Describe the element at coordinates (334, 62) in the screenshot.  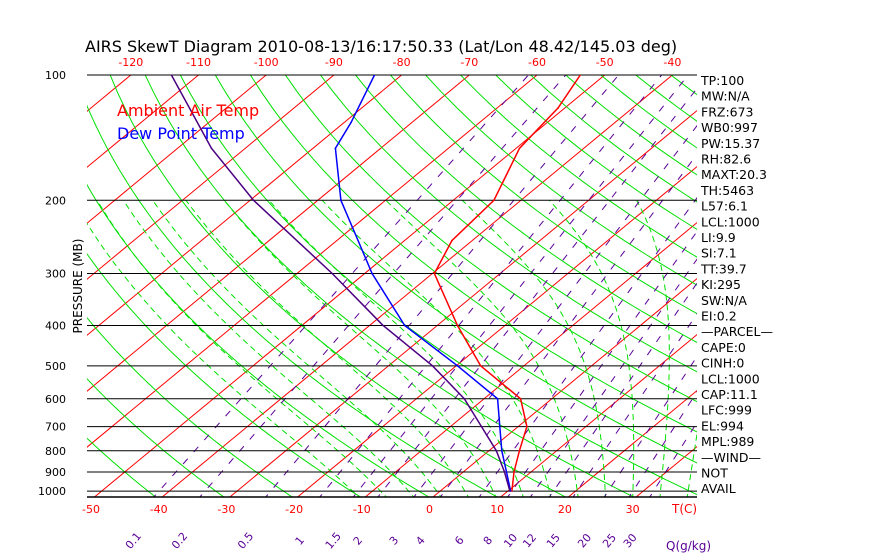
I see `temp-tick-label-top: -90` at that location.